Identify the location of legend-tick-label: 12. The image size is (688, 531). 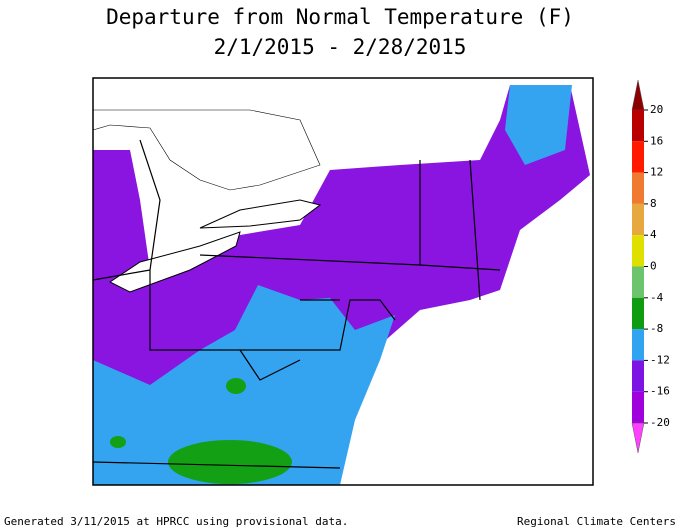
(656, 172).